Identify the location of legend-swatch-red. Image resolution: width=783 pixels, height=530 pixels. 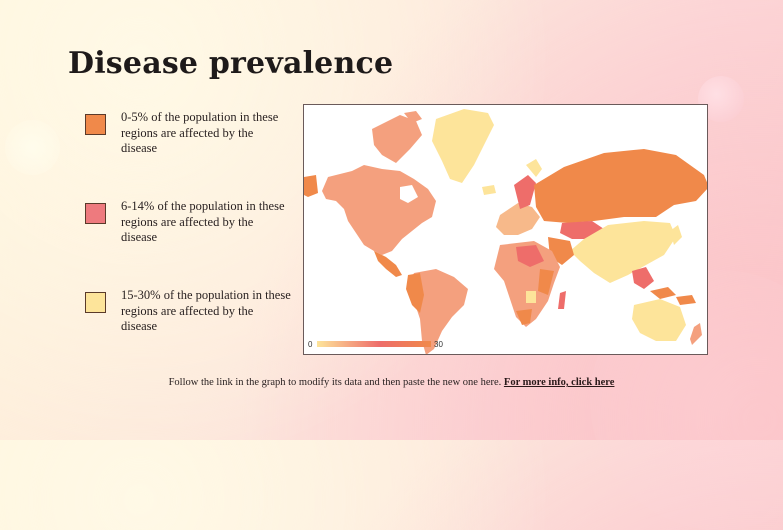
(95, 213).